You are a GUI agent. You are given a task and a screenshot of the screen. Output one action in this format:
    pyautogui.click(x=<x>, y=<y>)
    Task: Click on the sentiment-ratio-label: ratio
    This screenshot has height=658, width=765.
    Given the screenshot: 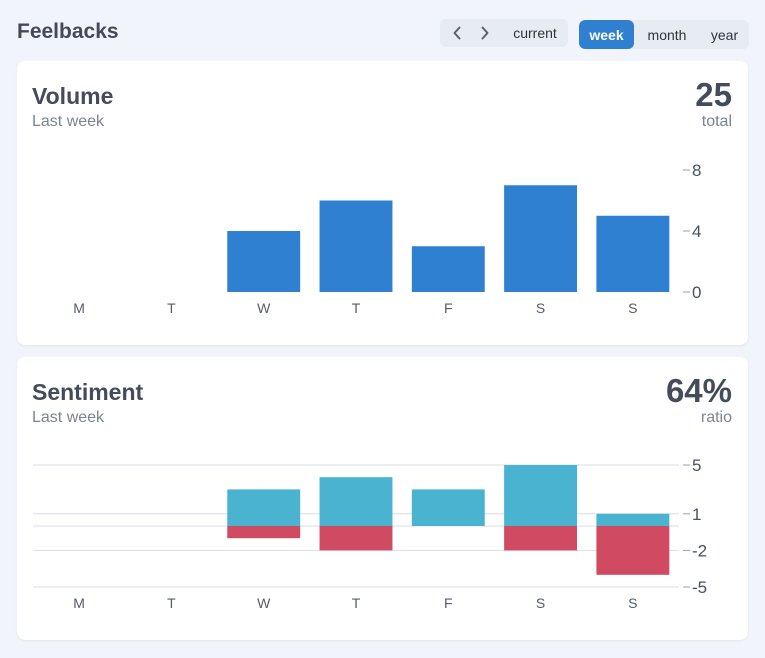 What is the action you would take?
    pyautogui.click(x=716, y=417)
    